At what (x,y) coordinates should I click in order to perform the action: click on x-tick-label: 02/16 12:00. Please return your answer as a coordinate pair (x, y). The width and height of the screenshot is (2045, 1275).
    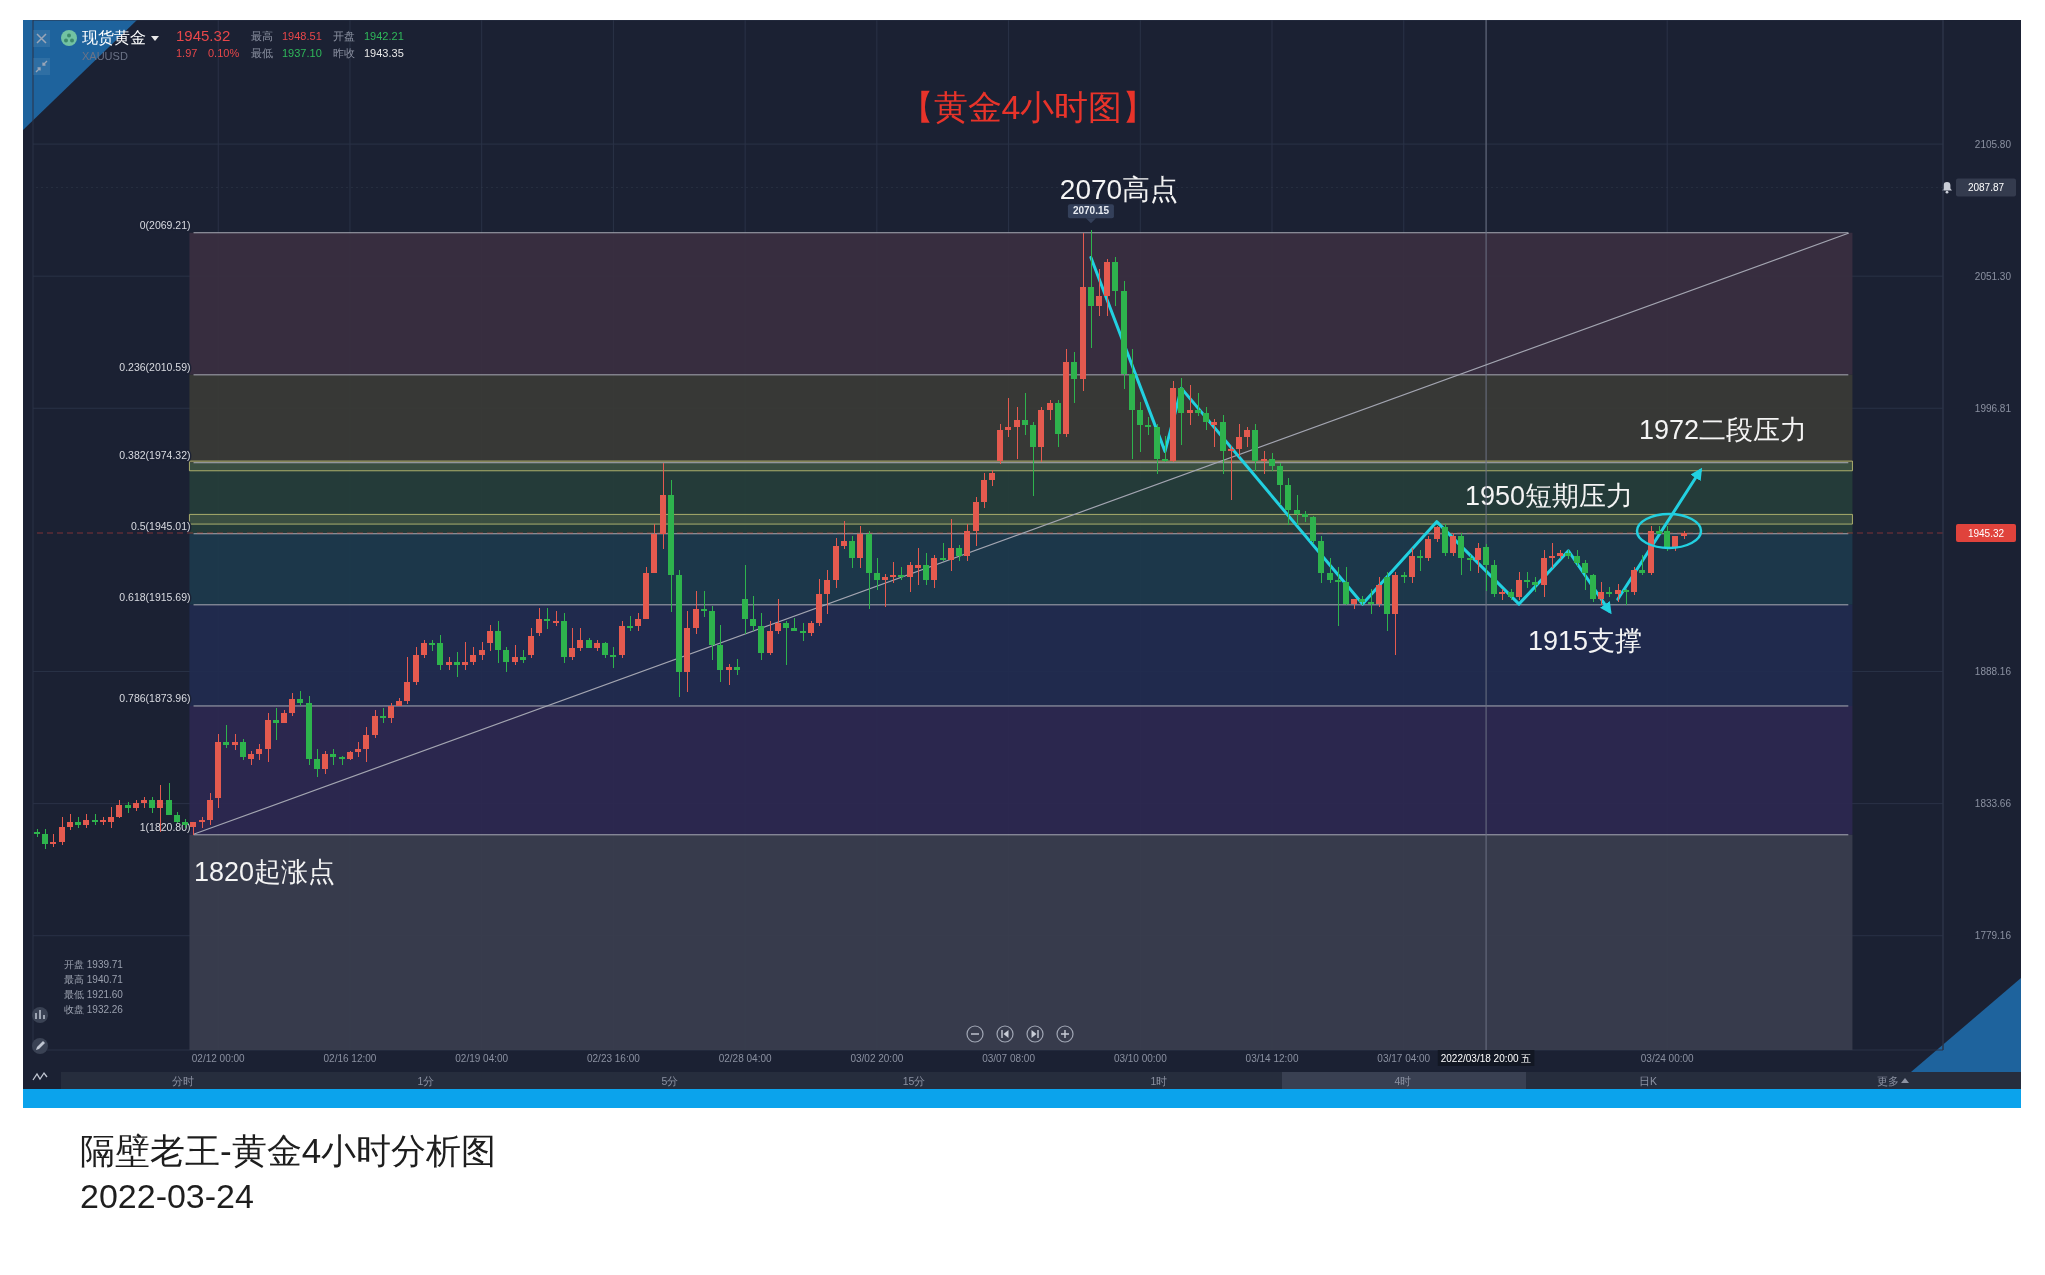
    Looking at the image, I should click on (350, 1058).